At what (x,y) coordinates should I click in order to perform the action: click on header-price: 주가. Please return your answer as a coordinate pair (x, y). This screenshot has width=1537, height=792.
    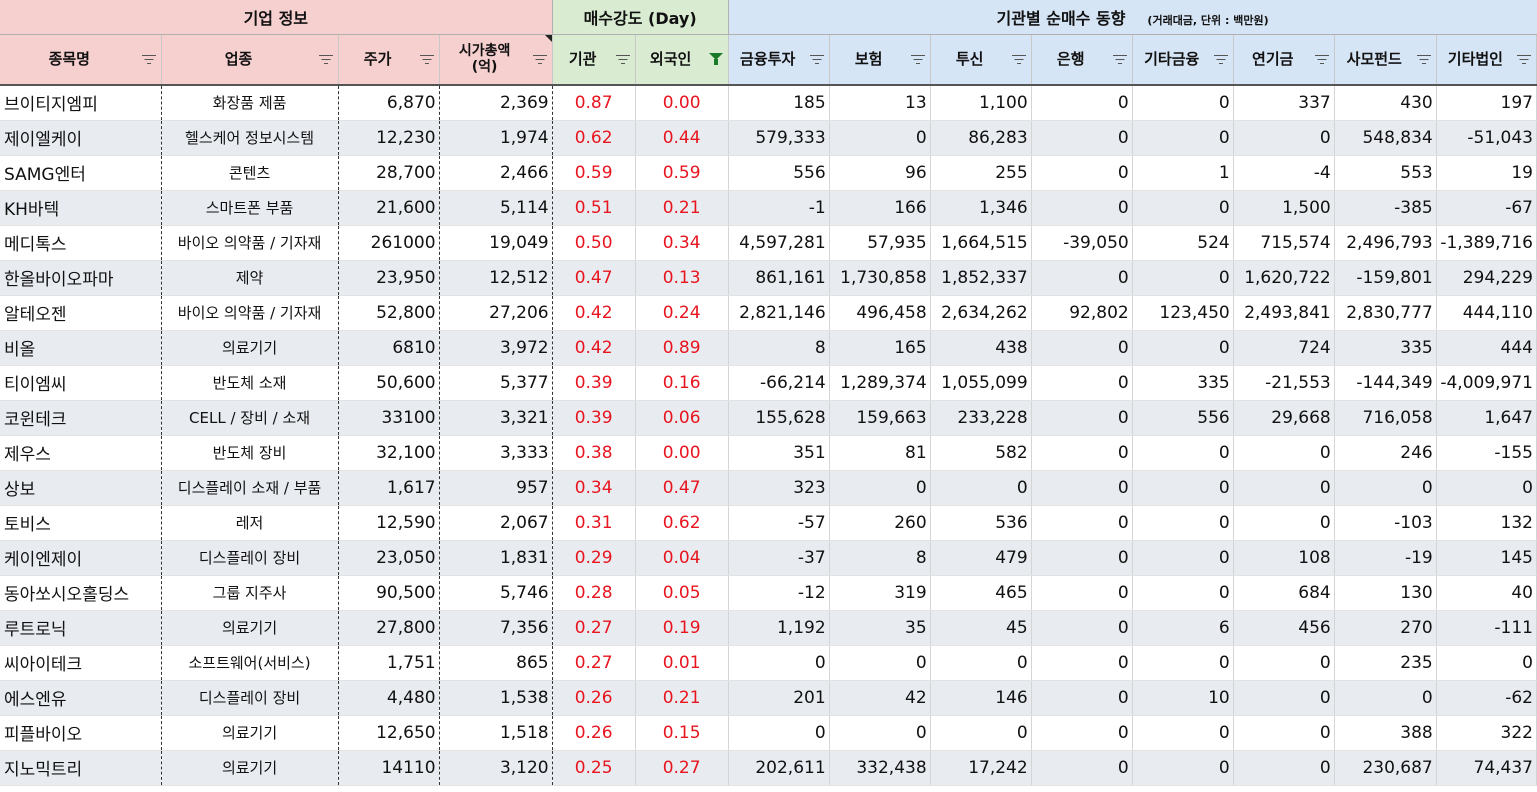
    Looking at the image, I should click on (389, 60).